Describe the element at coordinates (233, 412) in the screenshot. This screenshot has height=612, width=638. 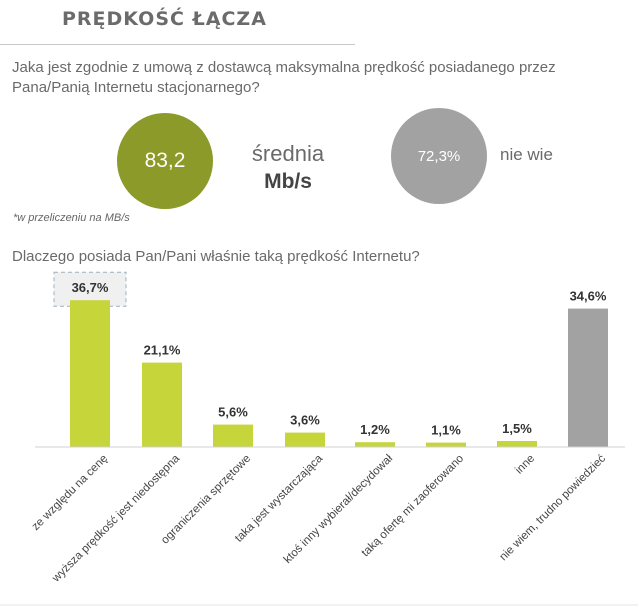
I see `bar-value-label-3: 5,6%` at that location.